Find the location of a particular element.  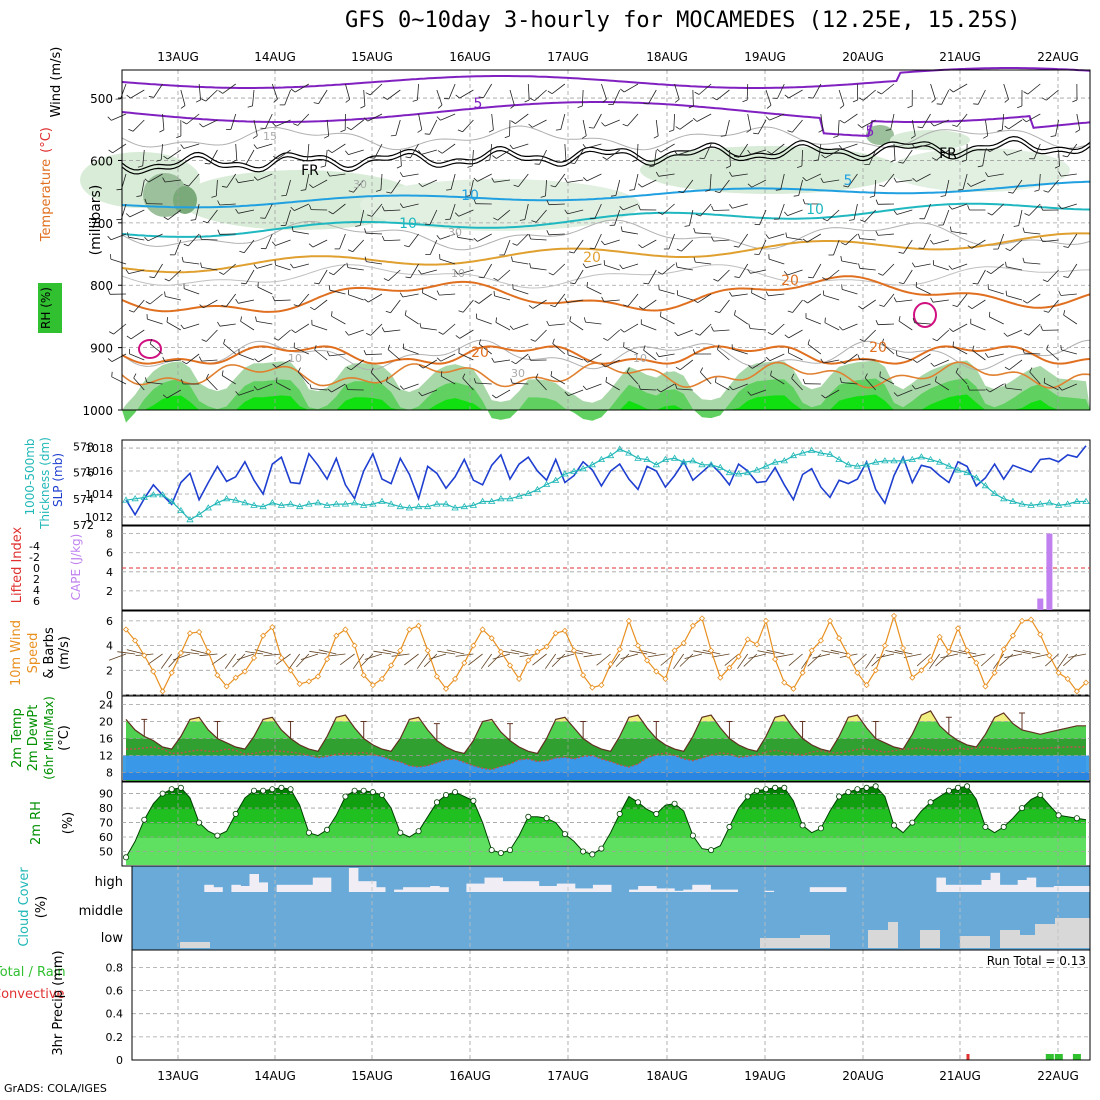

precip-tick-label: 0.2 is located at coordinates (115, 1037).